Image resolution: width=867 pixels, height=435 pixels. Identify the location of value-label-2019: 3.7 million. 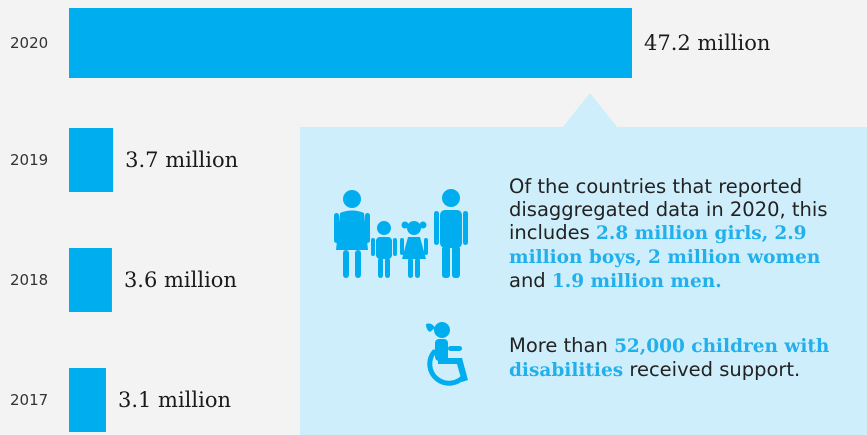
(181, 160).